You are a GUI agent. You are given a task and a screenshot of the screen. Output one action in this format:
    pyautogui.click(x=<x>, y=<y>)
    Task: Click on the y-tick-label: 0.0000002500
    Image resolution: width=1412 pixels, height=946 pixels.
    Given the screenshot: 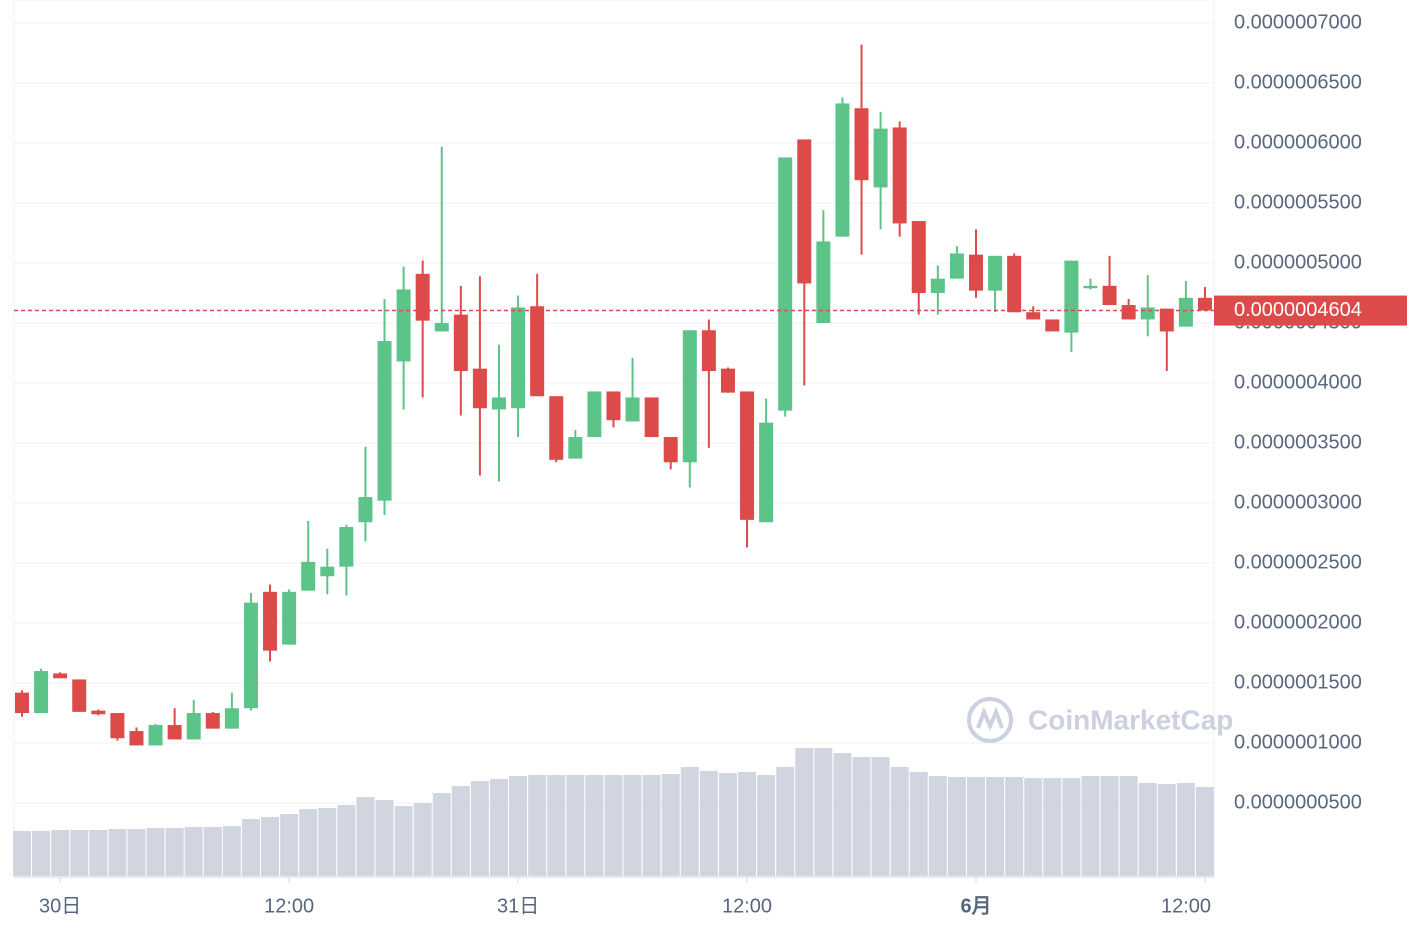 What is the action you would take?
    pyautogui.click(x=1298, y=562)
    